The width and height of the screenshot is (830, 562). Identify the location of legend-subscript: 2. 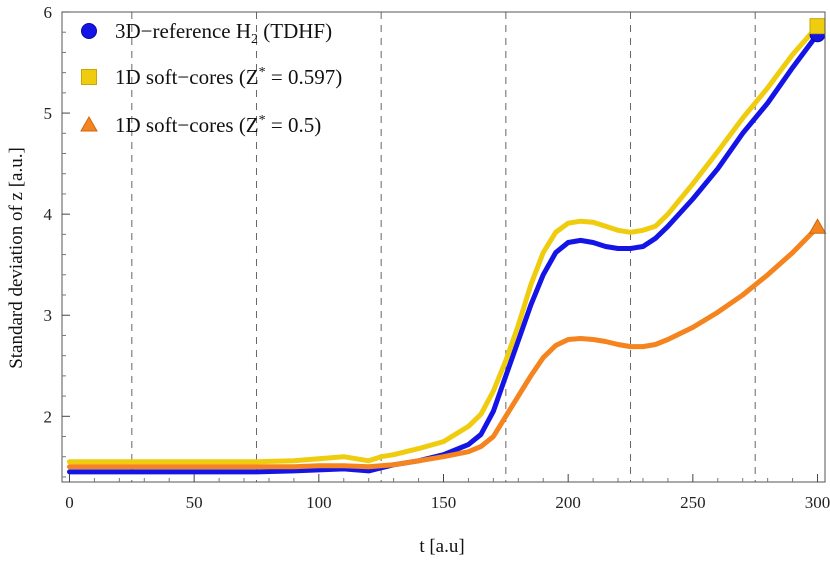
(254, 39).